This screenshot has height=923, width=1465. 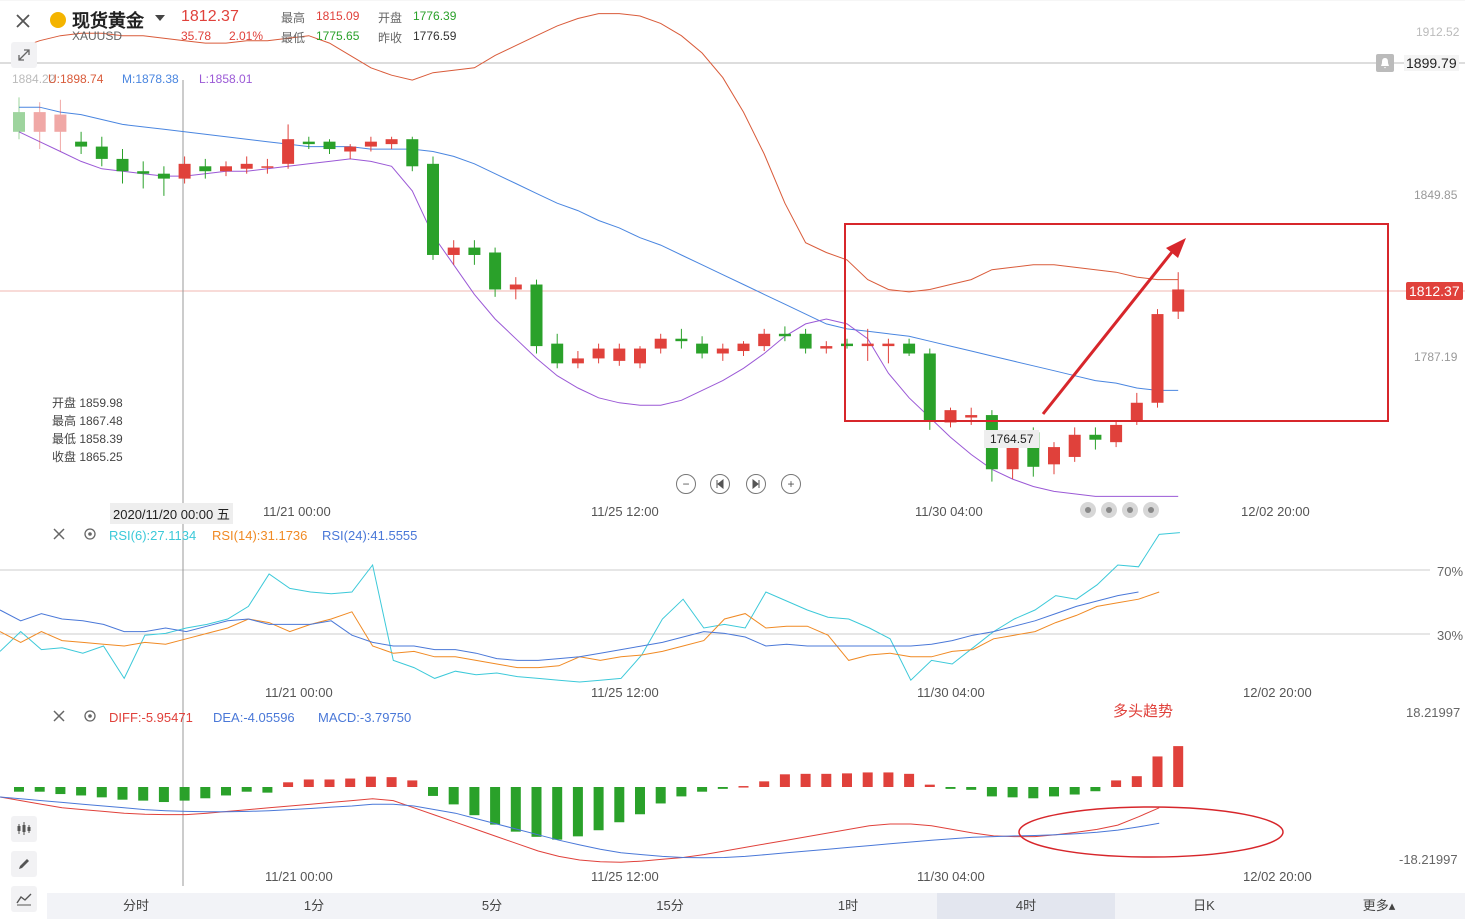 What do you see at coordinates (390, 38) in the screenshot?
I see `prev-close-label: 昨收` at bounding box center [390, 38].